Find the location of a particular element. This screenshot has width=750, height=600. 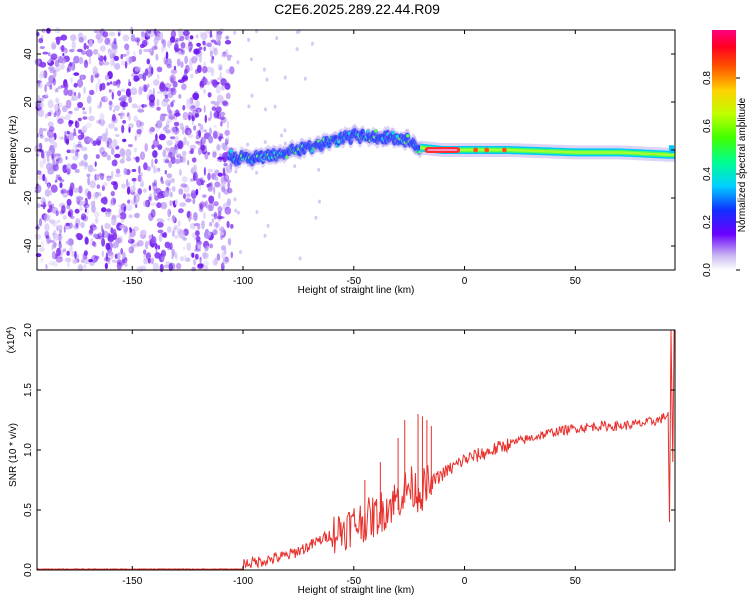

ridge-hot-spot is located at coordinates (504, 150).